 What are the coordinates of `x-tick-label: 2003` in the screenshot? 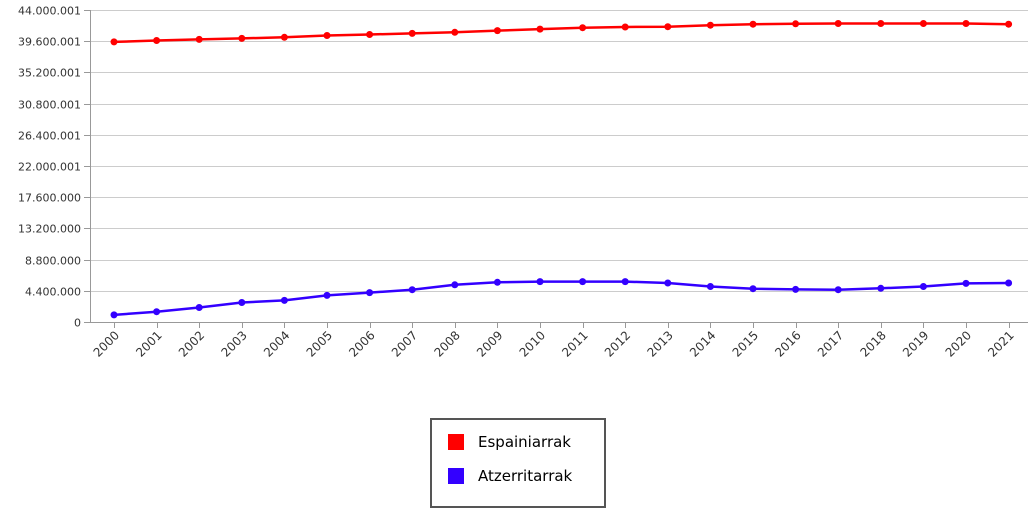 It's located at (233, 343).